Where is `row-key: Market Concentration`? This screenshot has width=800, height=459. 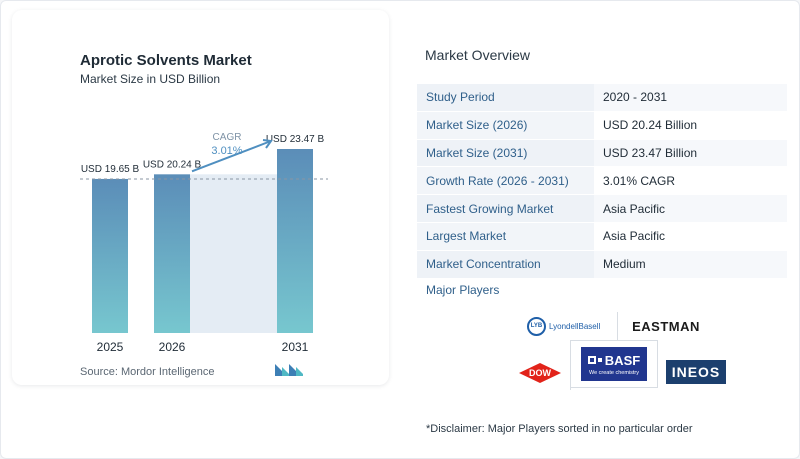
row-key: Market Concentration is located at coordinates (505, 264).